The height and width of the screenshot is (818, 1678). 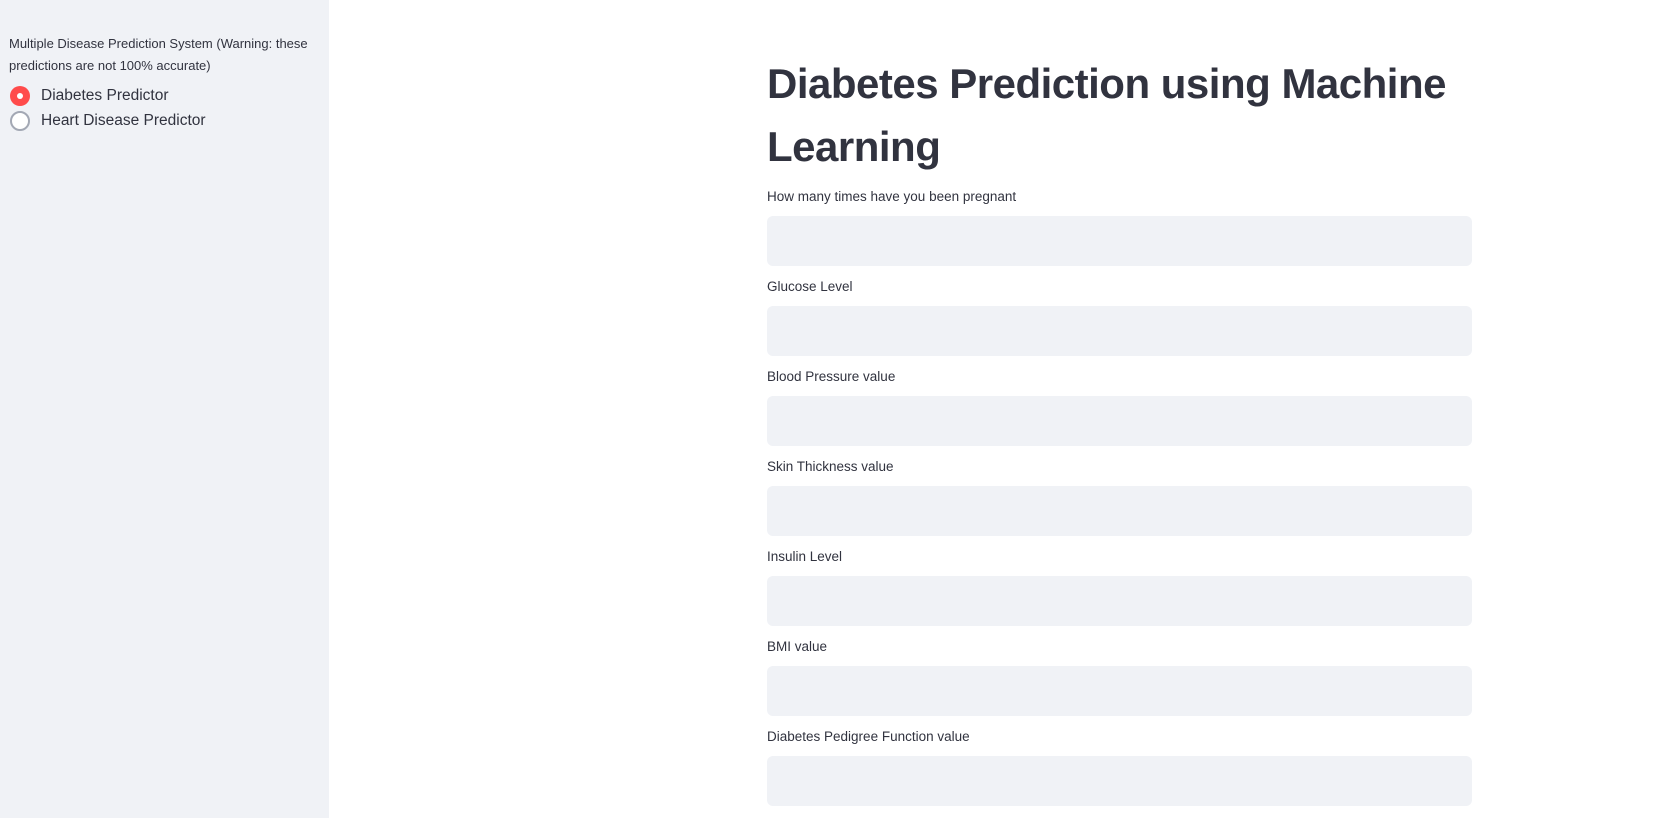 What do you see at coordinates (1119, 781) in the screenshot?
I see `pedigree-input` at bounding box center [1119, 781].